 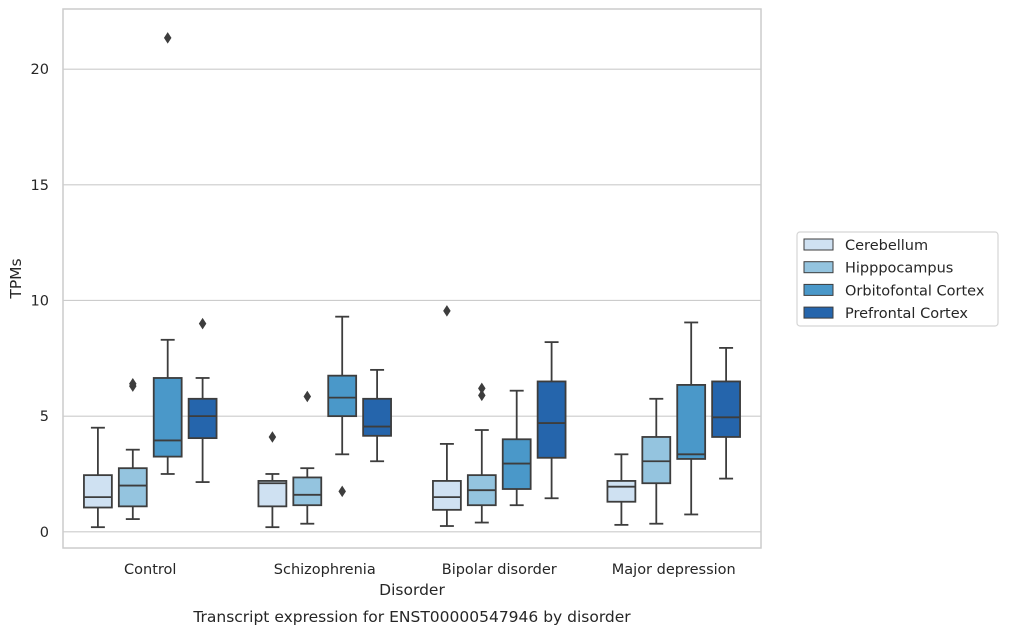 I want to click on box-major-depression-prefrontal-cortex, so click(x=726, y=413).